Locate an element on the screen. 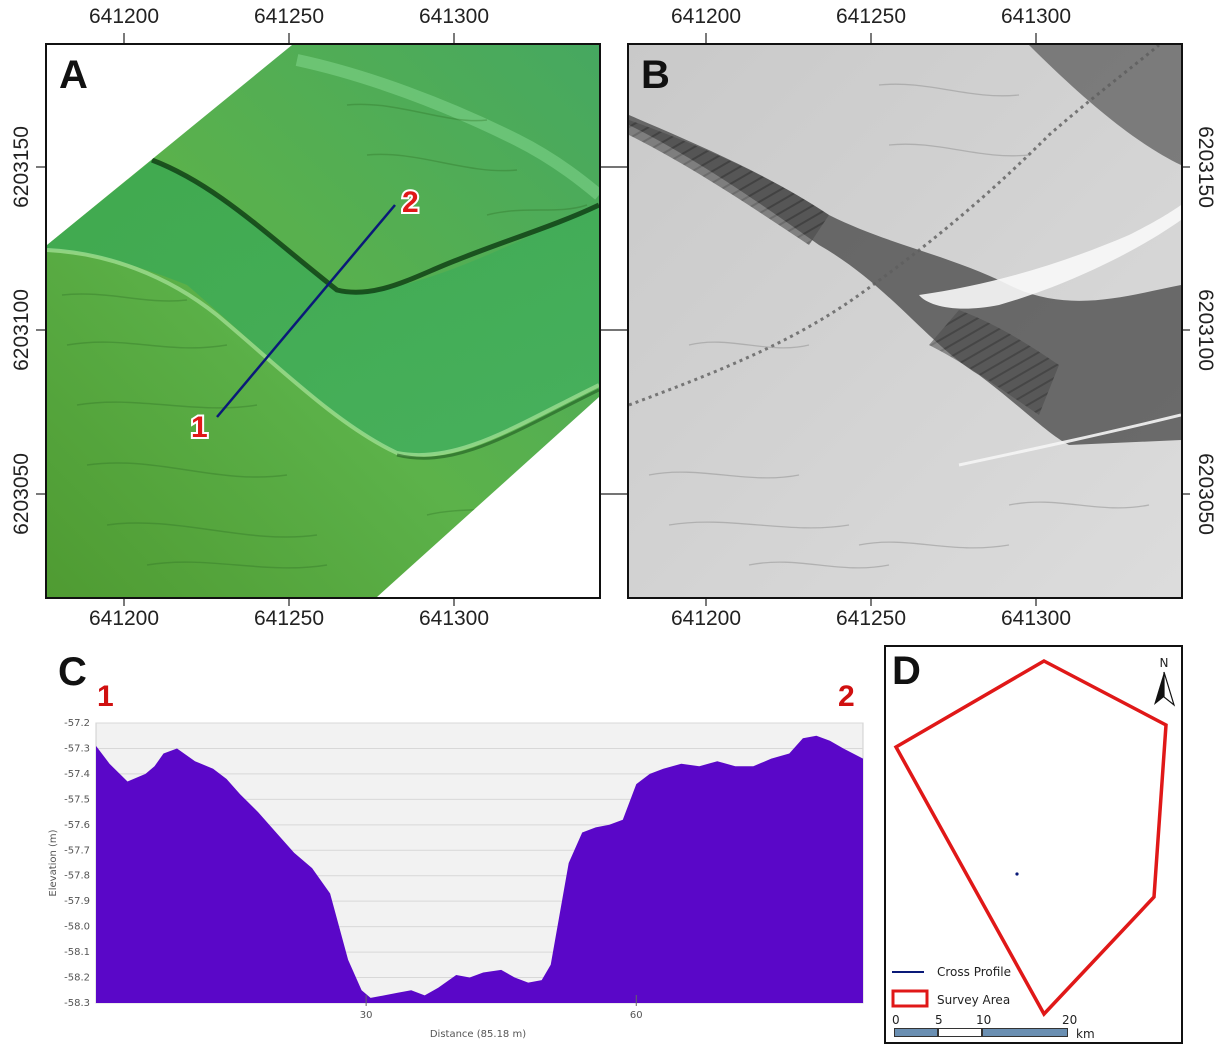  y-tick-label: -58.0 is located at coordinates (77, 927).